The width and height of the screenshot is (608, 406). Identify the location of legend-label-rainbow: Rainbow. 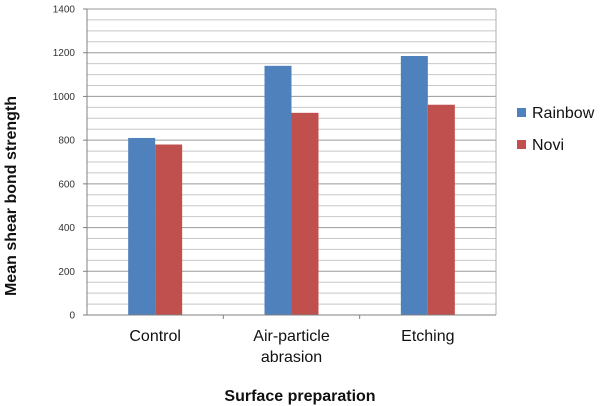
(563, 113).